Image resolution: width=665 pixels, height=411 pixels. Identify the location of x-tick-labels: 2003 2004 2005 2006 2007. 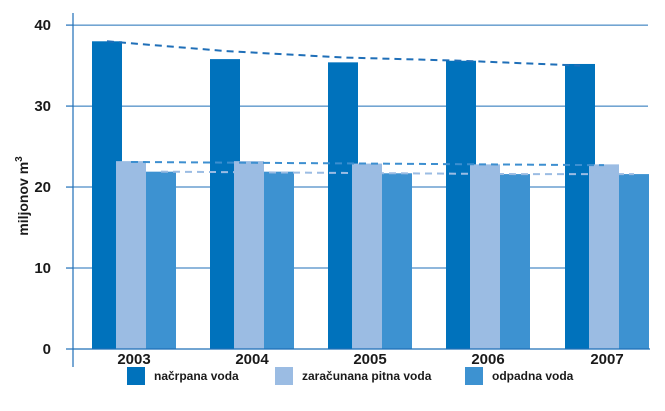
(370, 359).